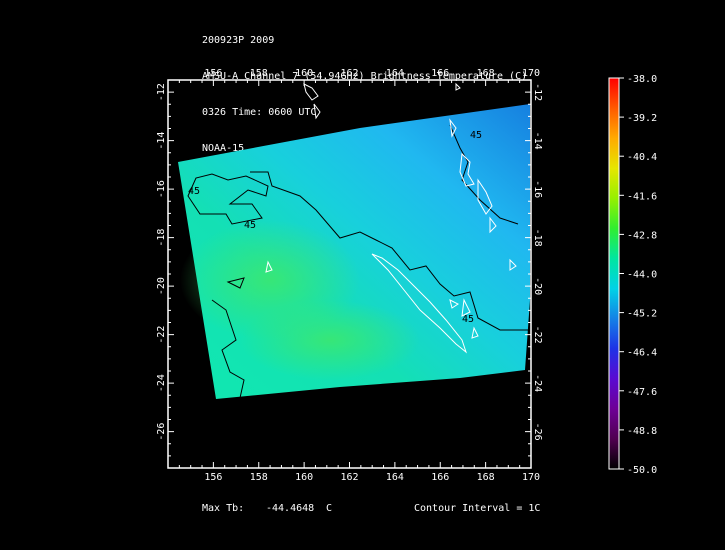 The image size is (725, 550). Describe the element at coordinates (477, 508) in the screenshot. I see `contour-interval: Contour Interval = 1C` at that location.